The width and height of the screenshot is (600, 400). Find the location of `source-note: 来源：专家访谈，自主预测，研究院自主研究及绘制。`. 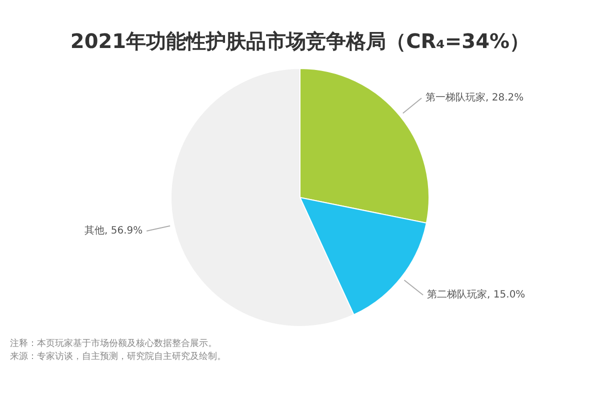

source-note: 来源：专家访谈，自主预测，研究院自主研究及绘制。 is located at coordinates (118, 357).